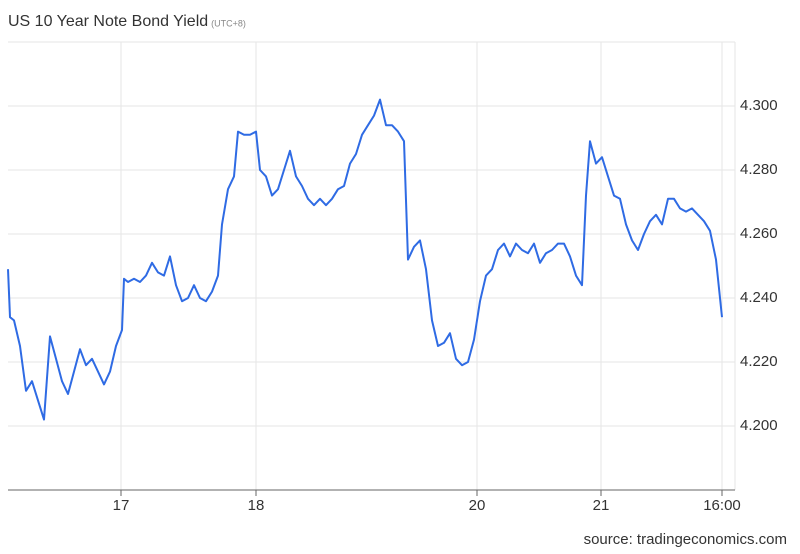 The width and height of the screenshot is (800, 554). Describe the element at coordinates (685, 539) in the screenshot. I see `source: source: tradingeconomics.com` at that location.